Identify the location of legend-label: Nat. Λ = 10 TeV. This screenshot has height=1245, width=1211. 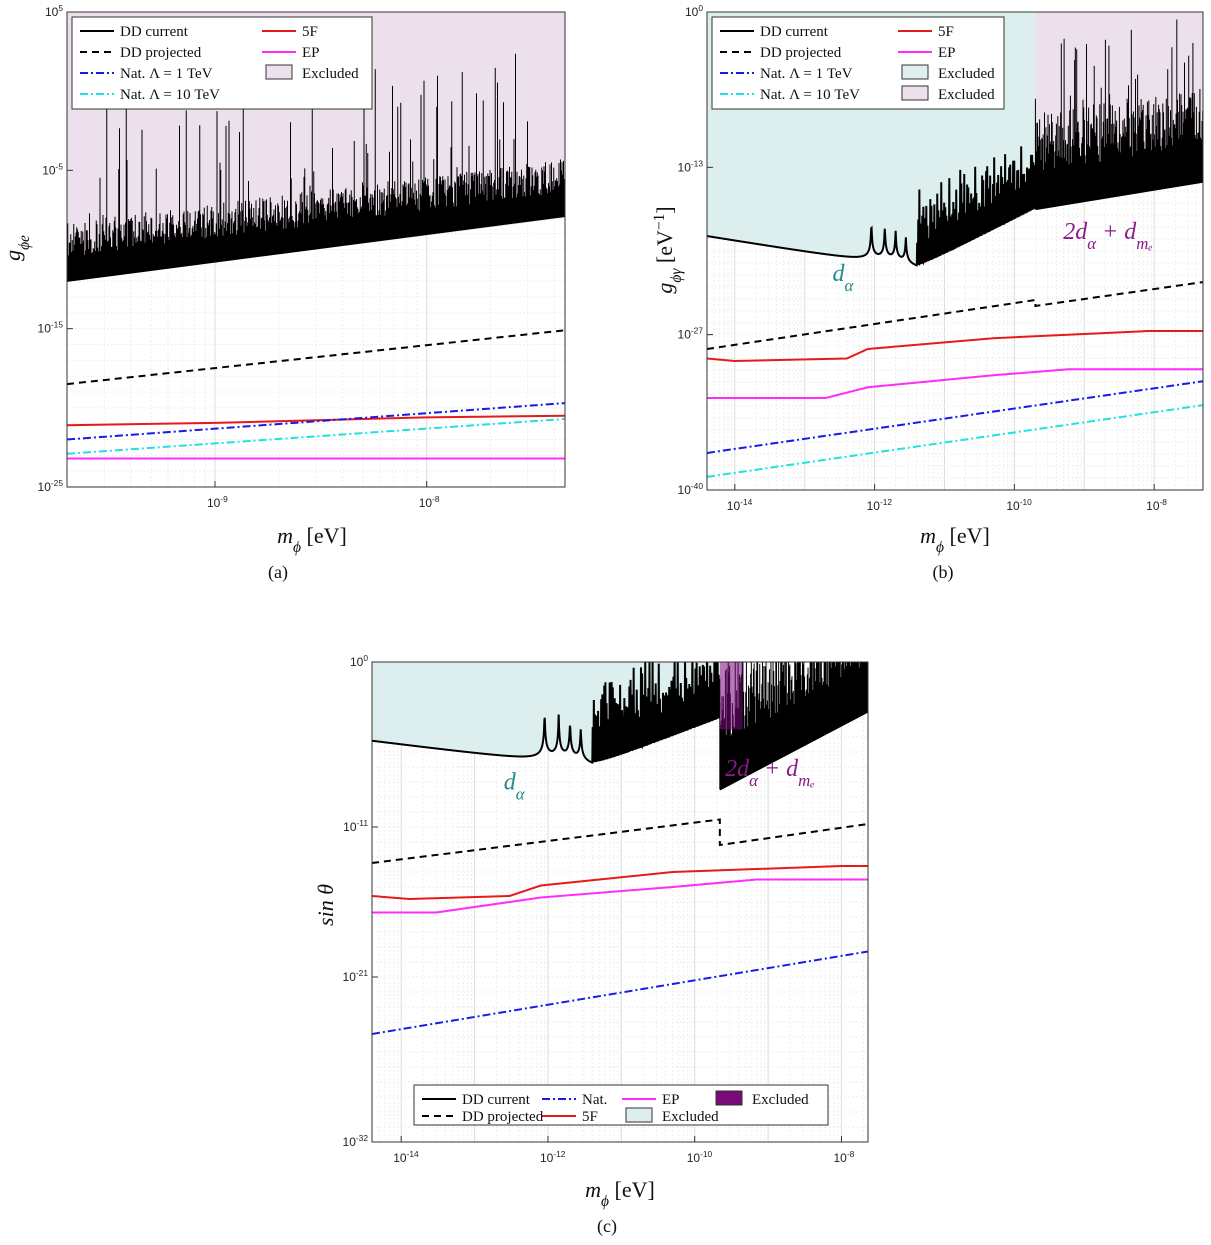
(810, 95).